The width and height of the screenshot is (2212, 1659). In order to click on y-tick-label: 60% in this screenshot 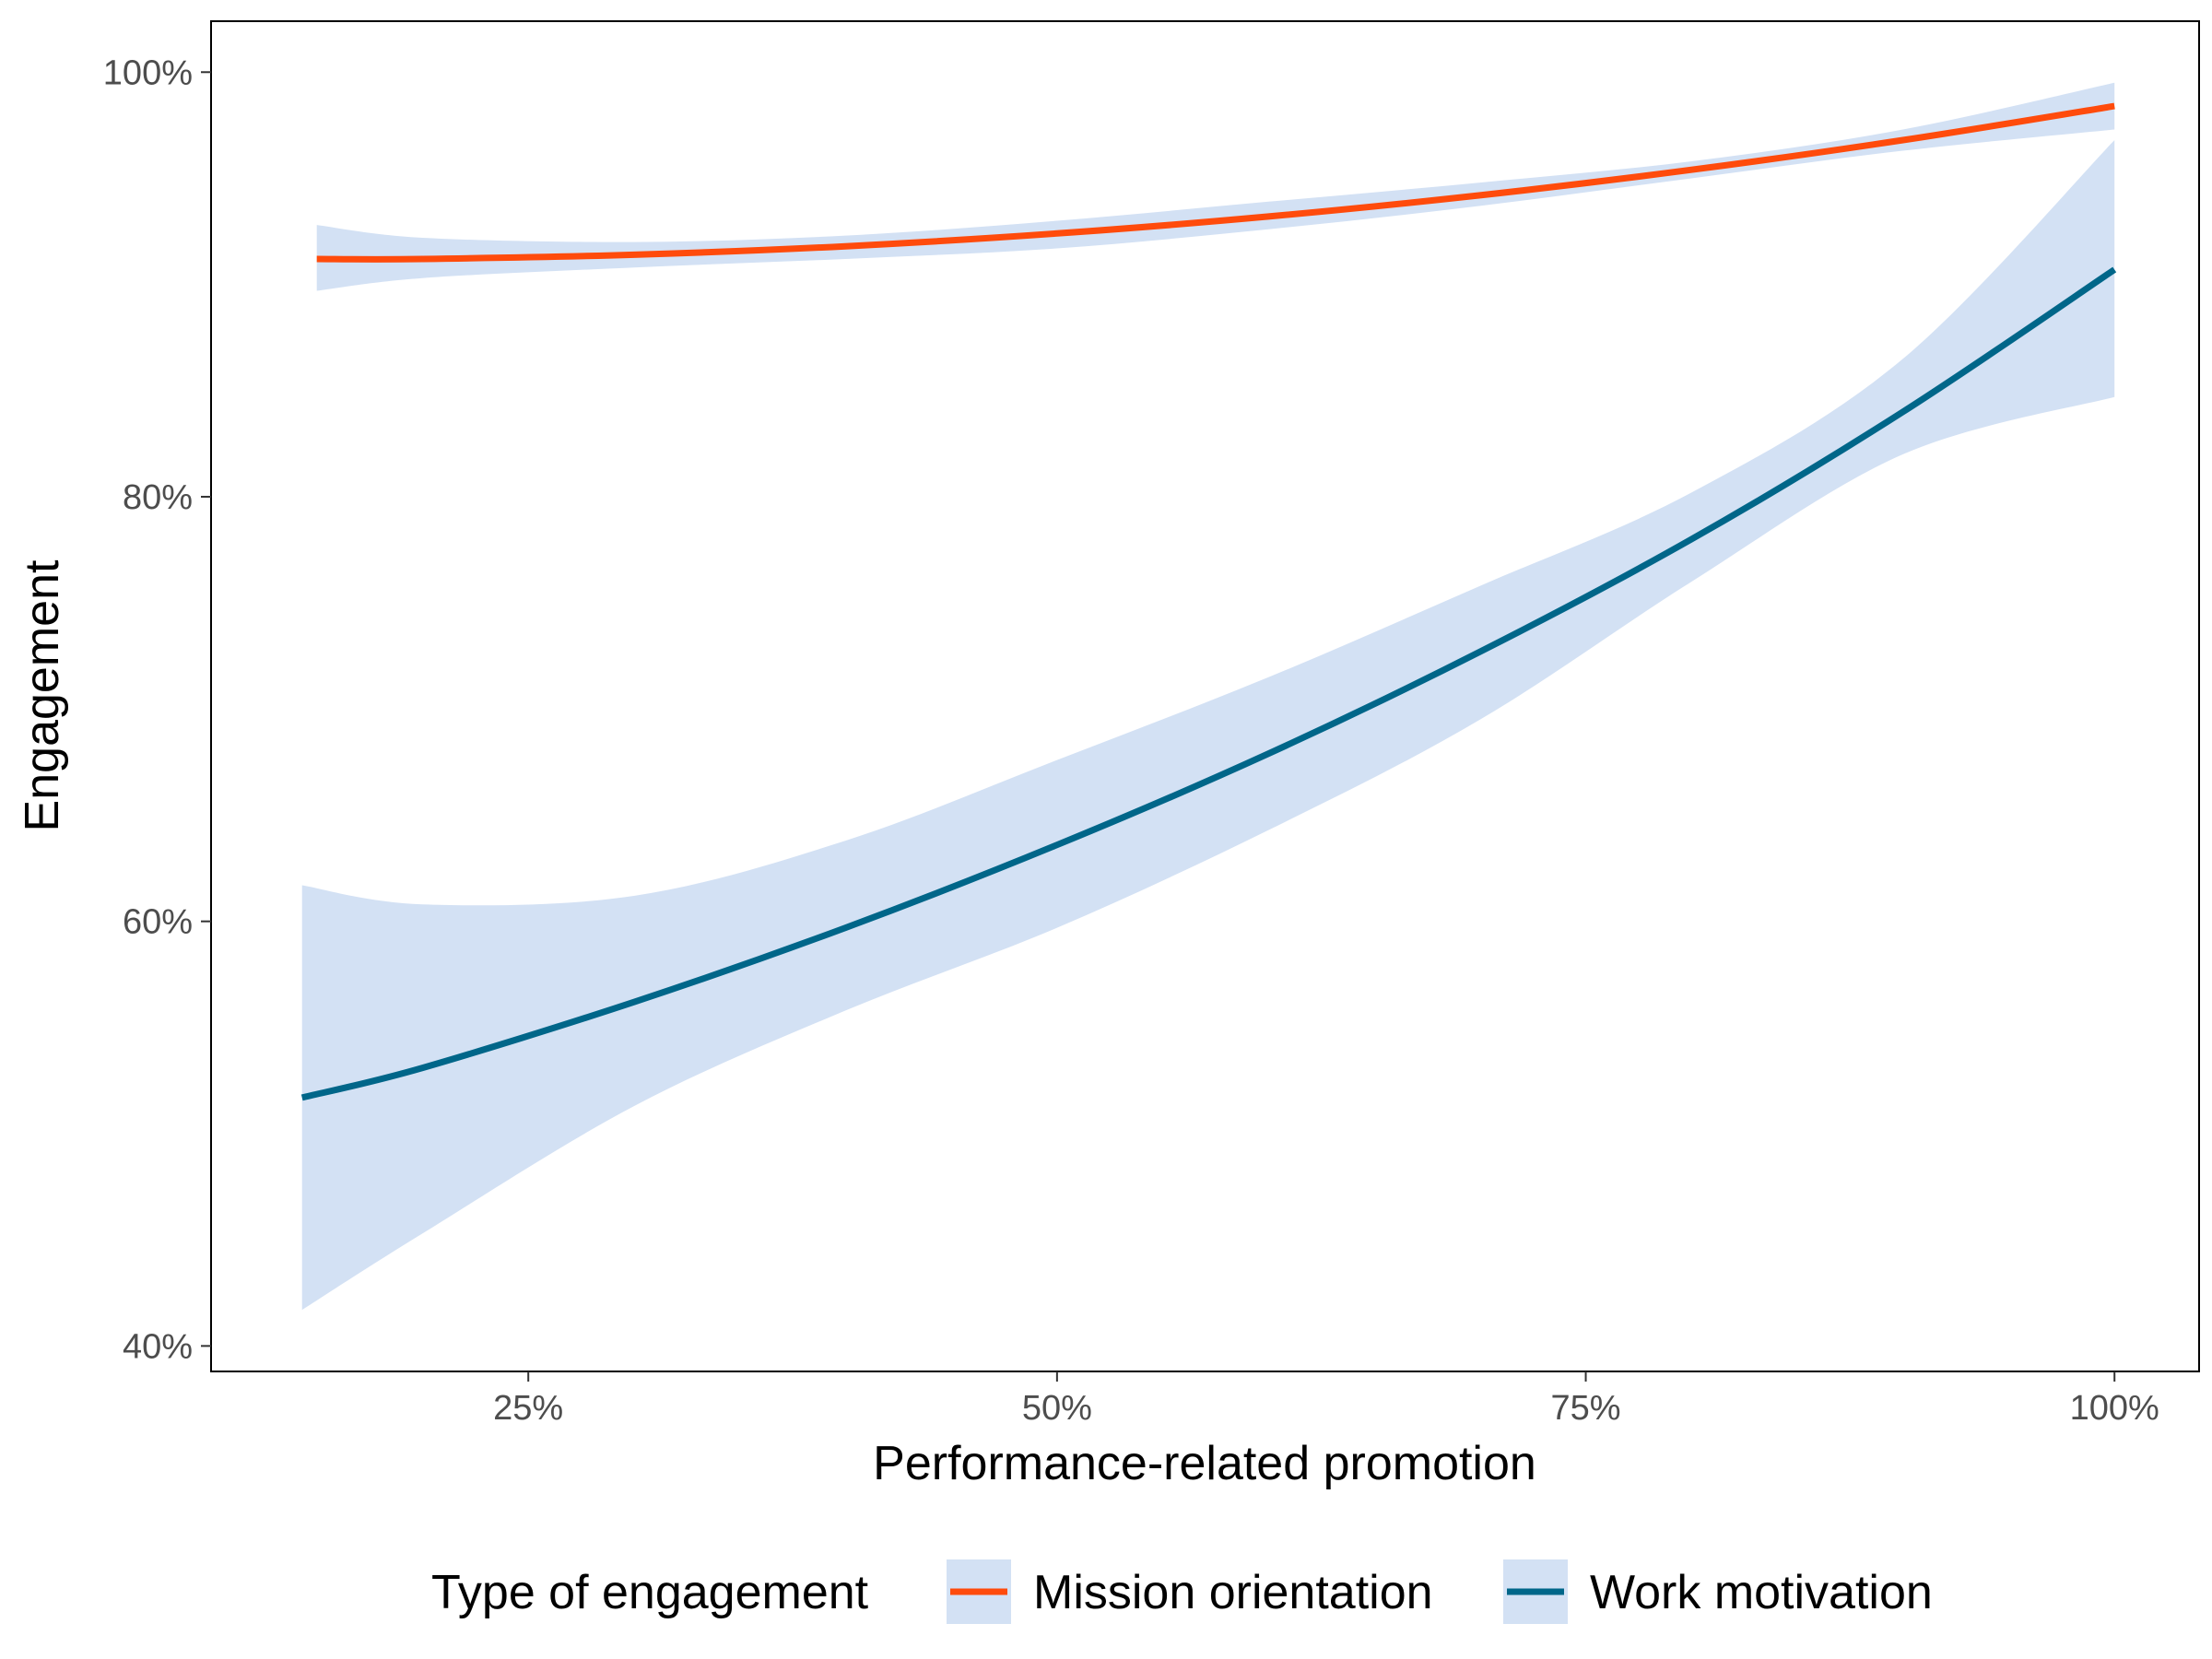, I will do `click(158, 922)`.